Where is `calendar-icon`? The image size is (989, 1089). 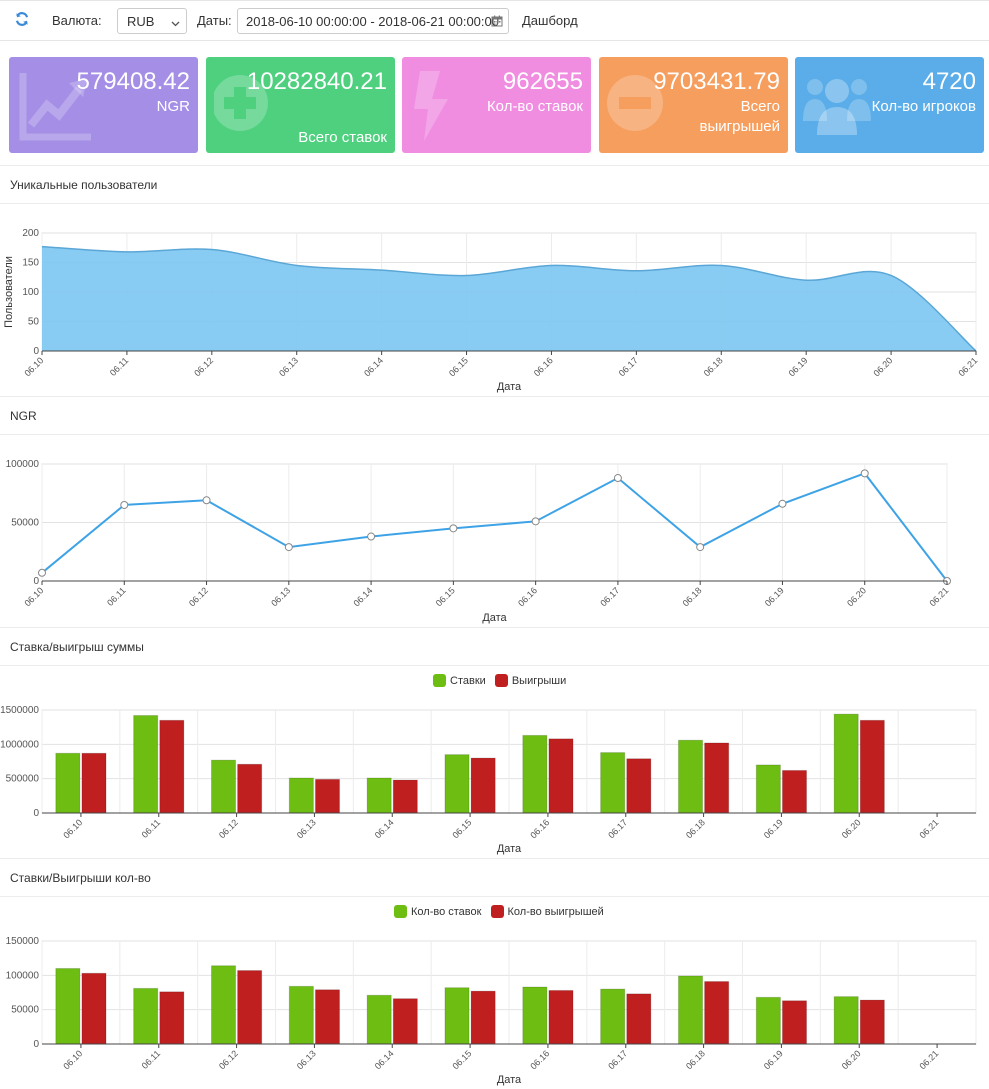 calendar-icon is located at coordinates (497, 22).